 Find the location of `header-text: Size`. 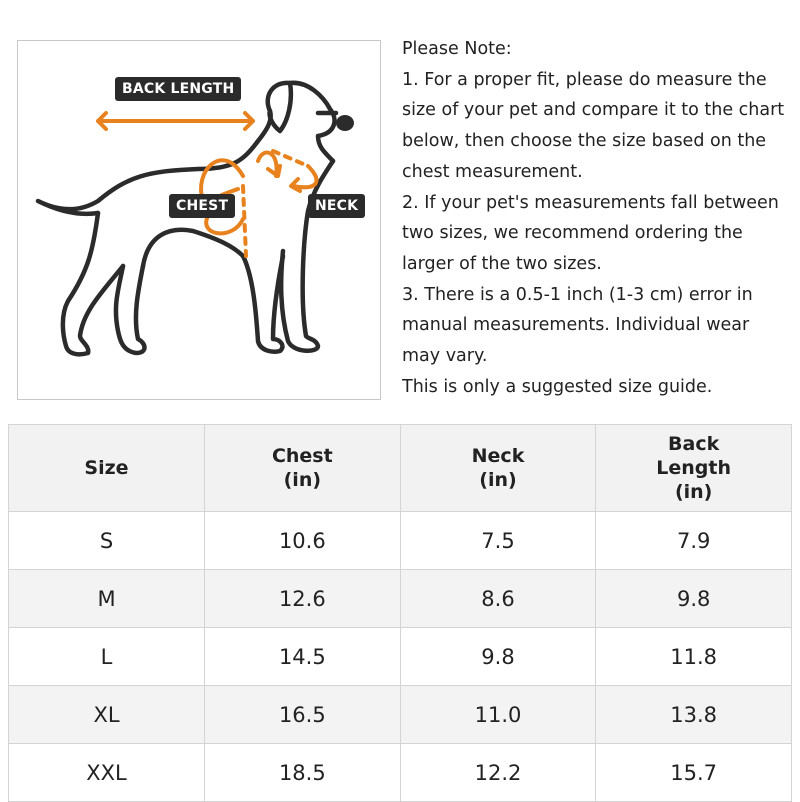

header-text: Size is located at coordinates (106, 468).